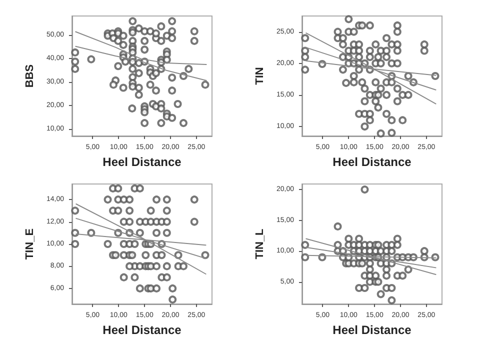 Image resolution: width=477 pixels, height=352 pixels. Describe the element at coordinates (30, 76) in the screenshot. I see `y-axis-title: BBS` at that location.